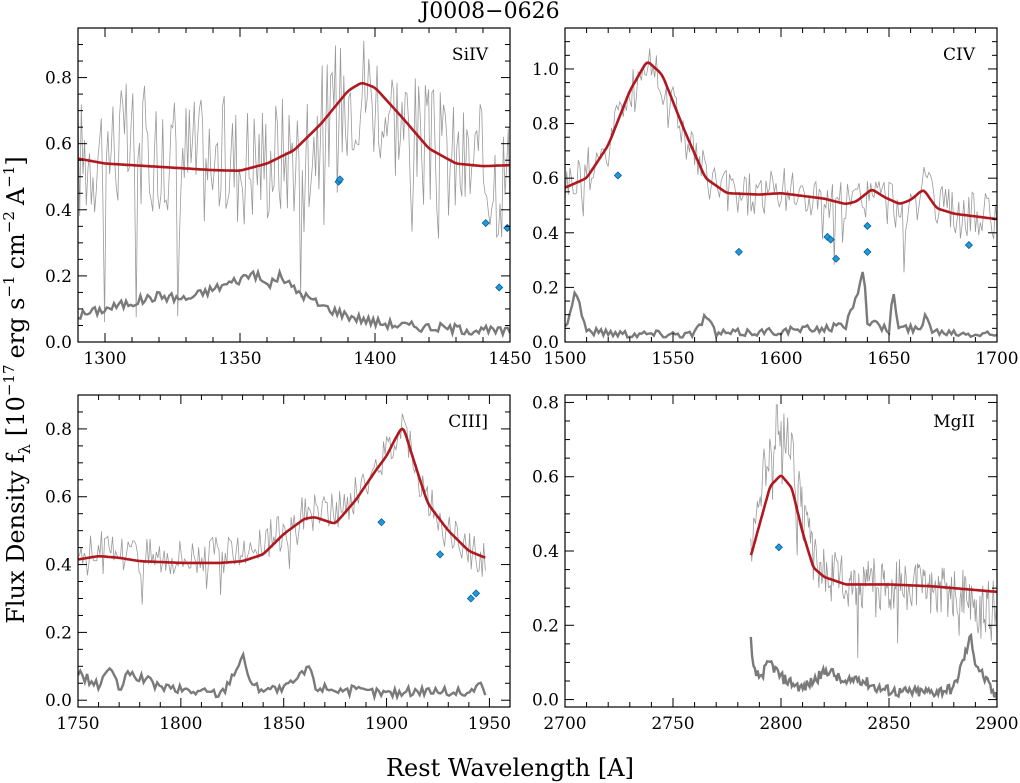 This screenshot has width=1020, height=783. I want to click on x-tick-label: 1750, so click(77, 724).